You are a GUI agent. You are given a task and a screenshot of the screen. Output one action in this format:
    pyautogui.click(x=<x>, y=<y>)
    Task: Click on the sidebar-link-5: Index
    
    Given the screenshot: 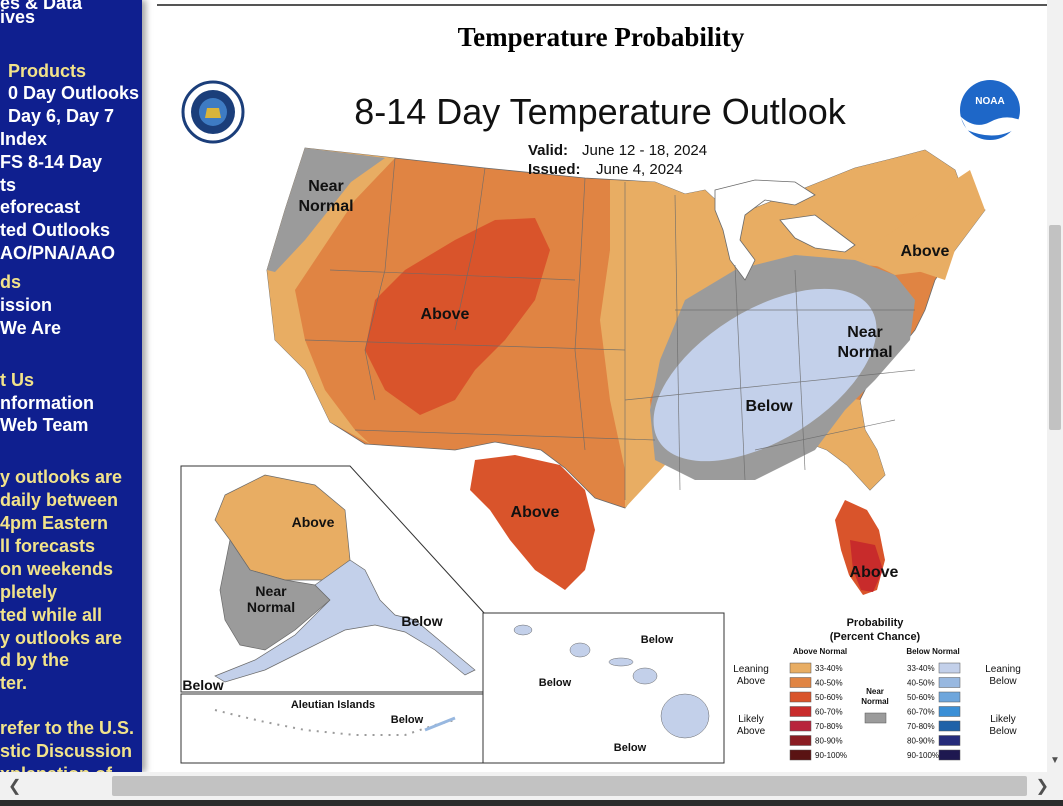 What is the action you would take?
    pyautogui.click(x=24, y=139)
    